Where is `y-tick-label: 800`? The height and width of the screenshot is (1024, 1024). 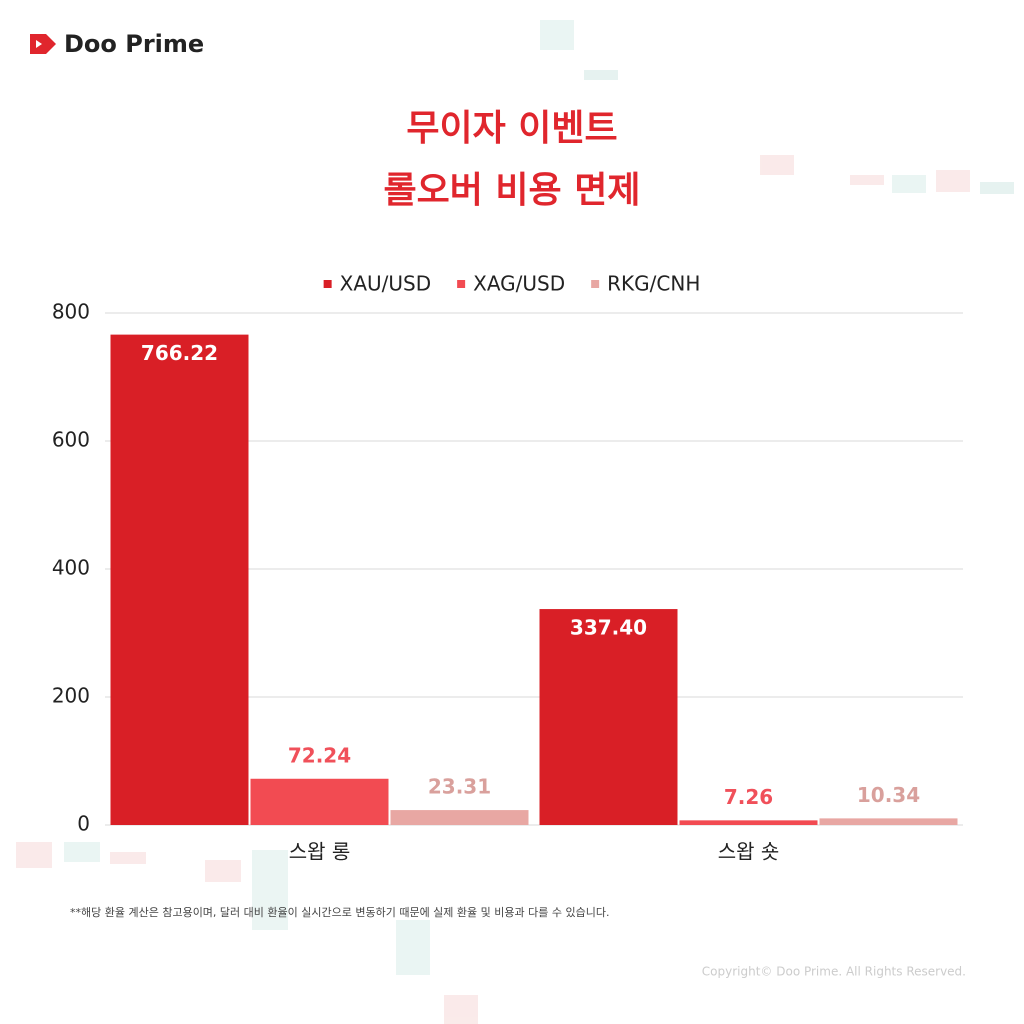 y-tick-label: 800 is located at coordinates (71, 312).